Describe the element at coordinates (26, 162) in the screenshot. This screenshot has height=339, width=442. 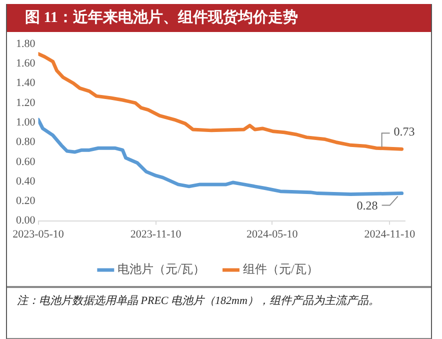
I see `y-tick-label: 0.60` at that location.